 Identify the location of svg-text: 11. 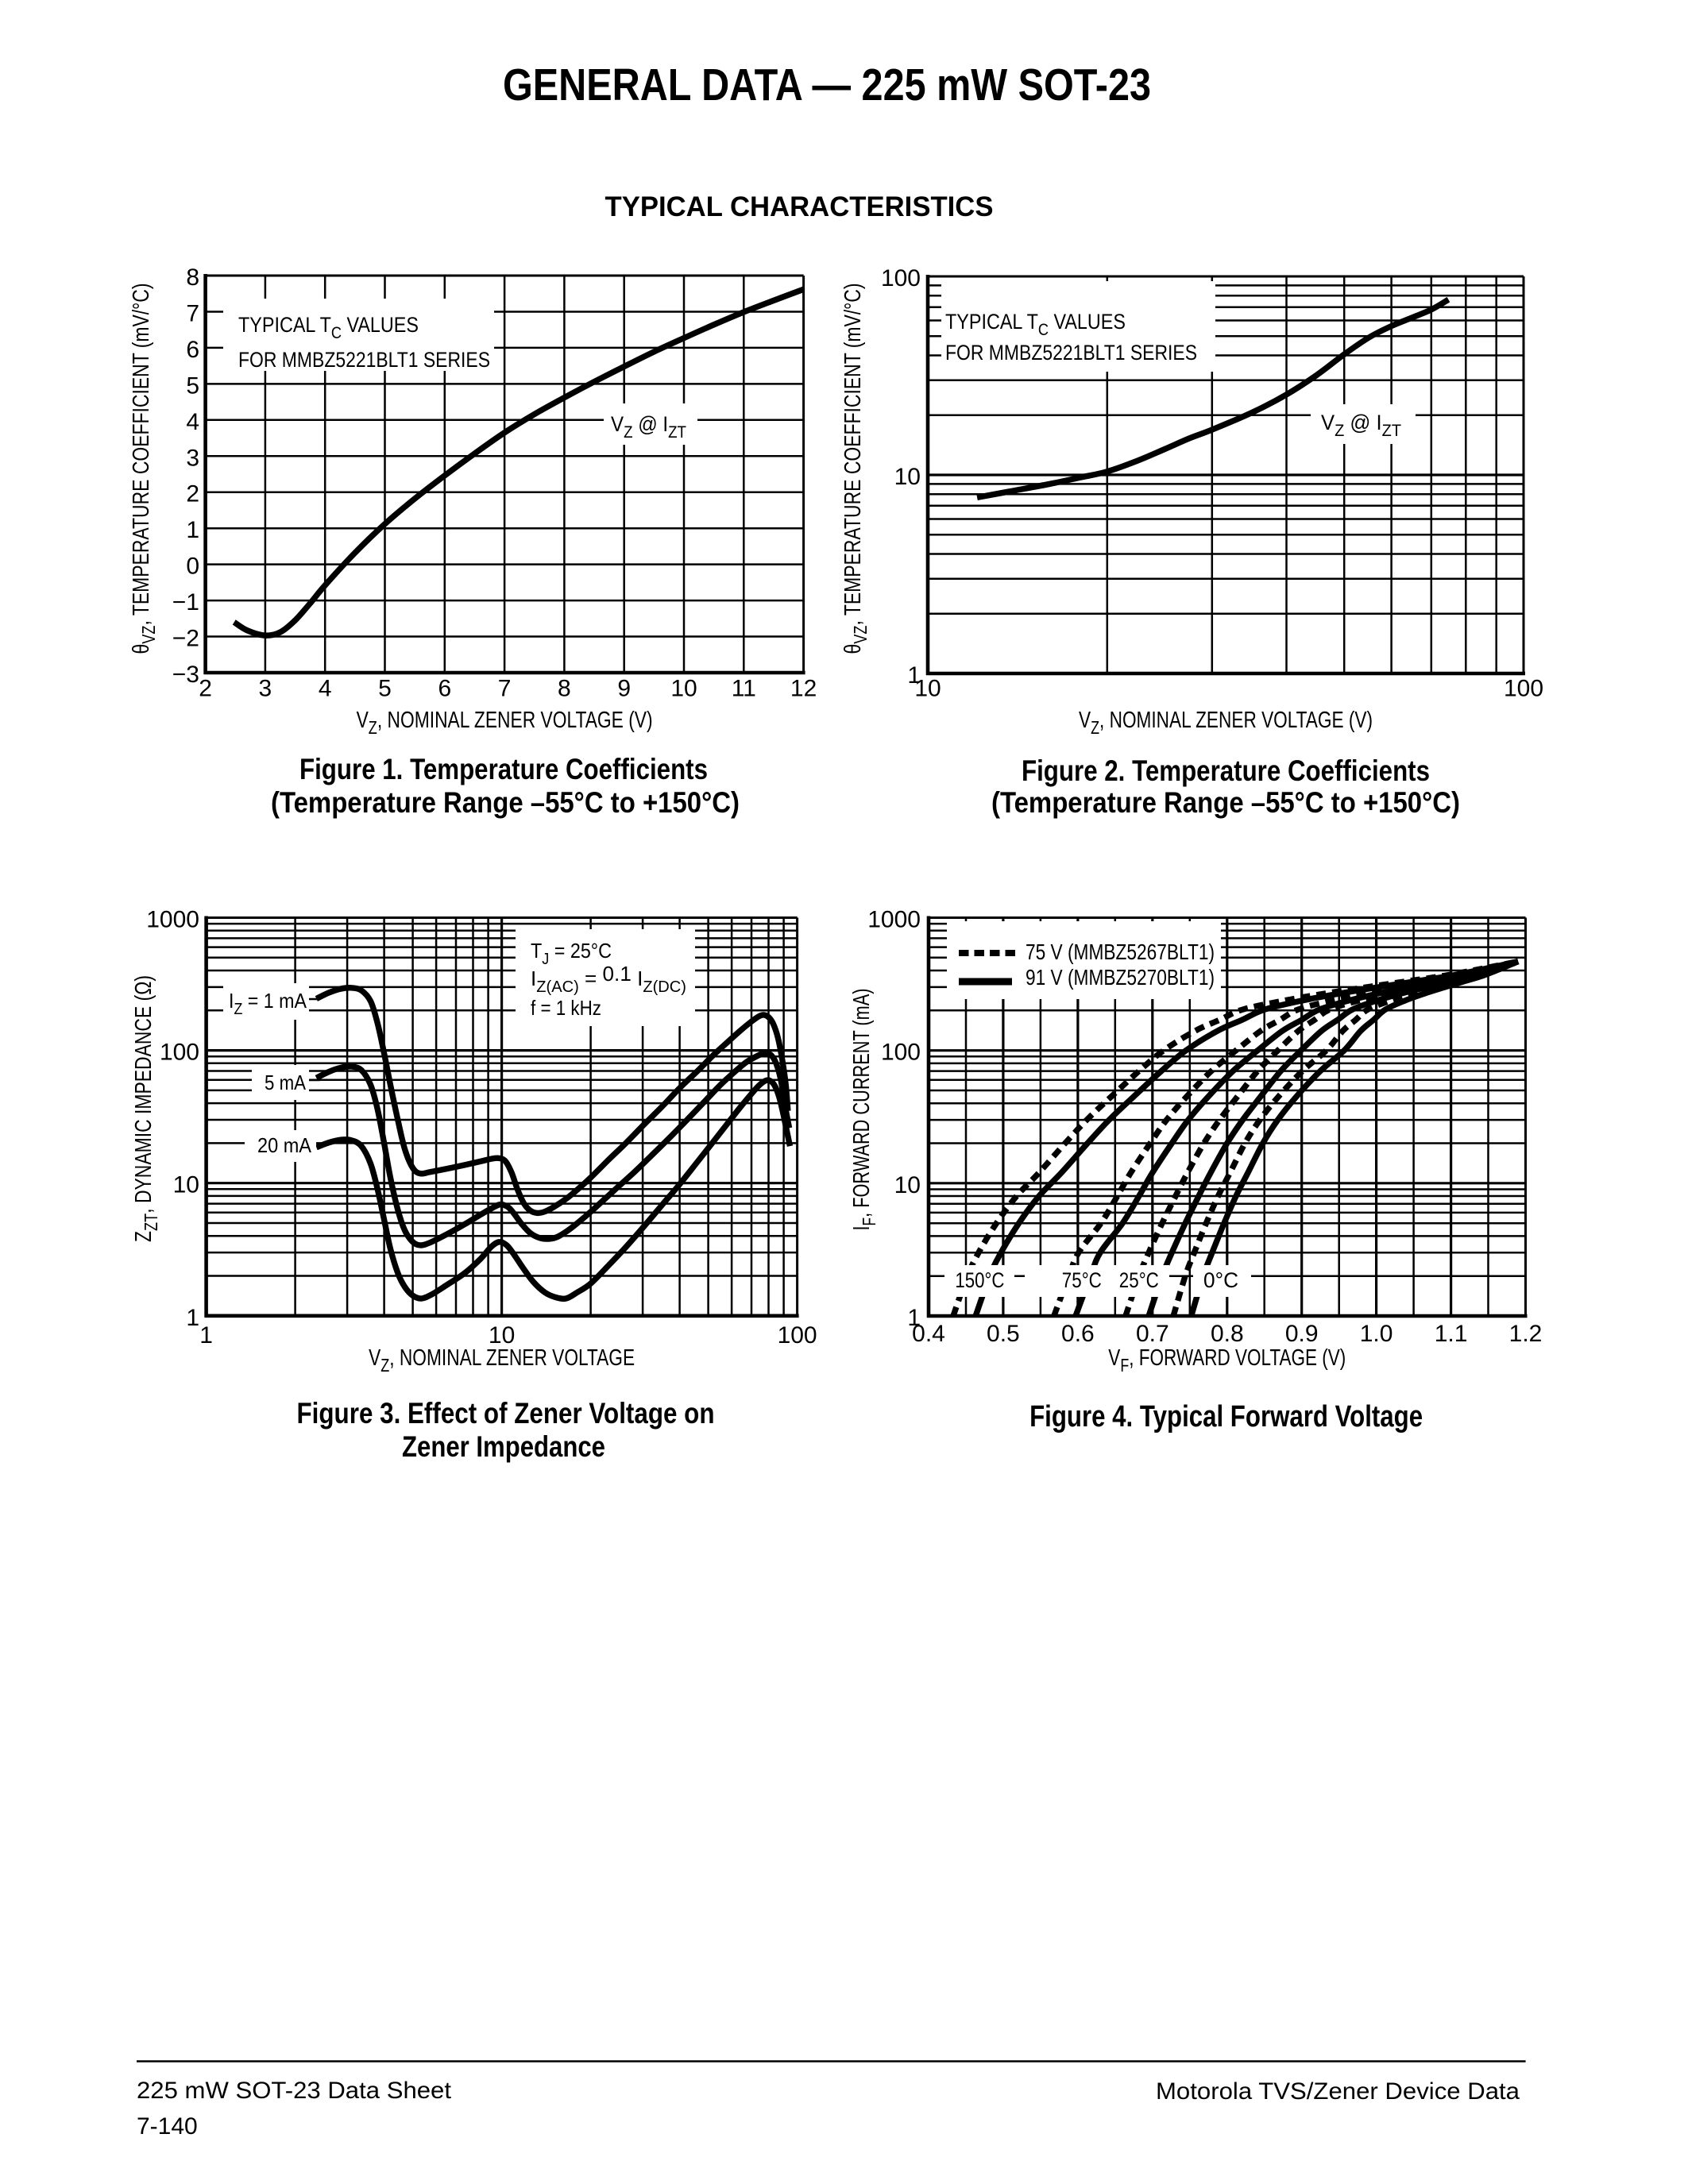
(744, 689).